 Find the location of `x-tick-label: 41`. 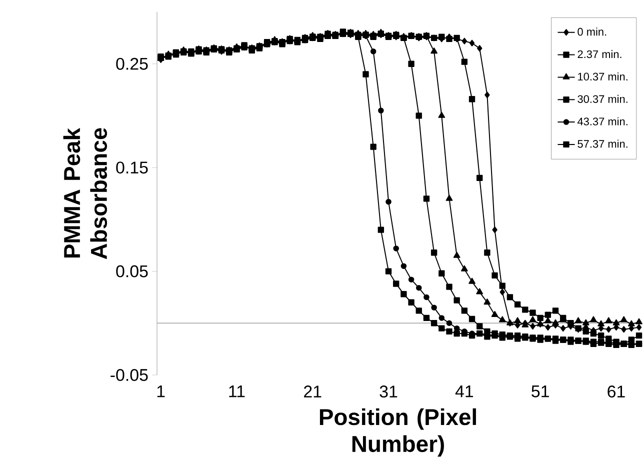

x-tick-label: 41 is located at coordinates (464, 392).